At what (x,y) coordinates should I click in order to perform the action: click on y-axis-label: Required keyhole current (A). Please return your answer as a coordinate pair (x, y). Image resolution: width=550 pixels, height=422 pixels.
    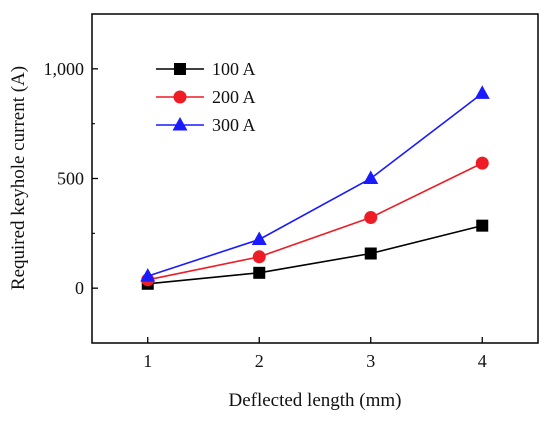
    Looking at the image, I should click on (18, 178).